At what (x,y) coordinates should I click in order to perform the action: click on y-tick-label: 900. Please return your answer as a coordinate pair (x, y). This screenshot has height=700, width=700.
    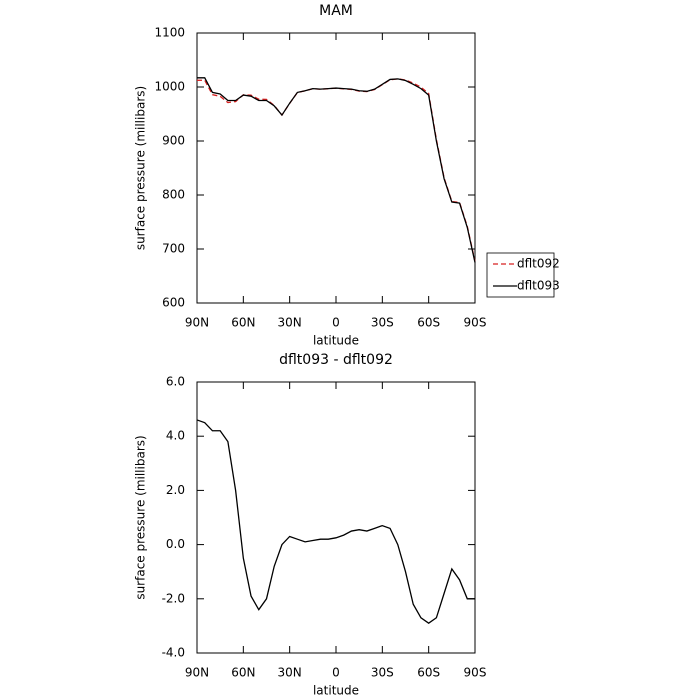
    Looking at the image, I should click on (173, 141).